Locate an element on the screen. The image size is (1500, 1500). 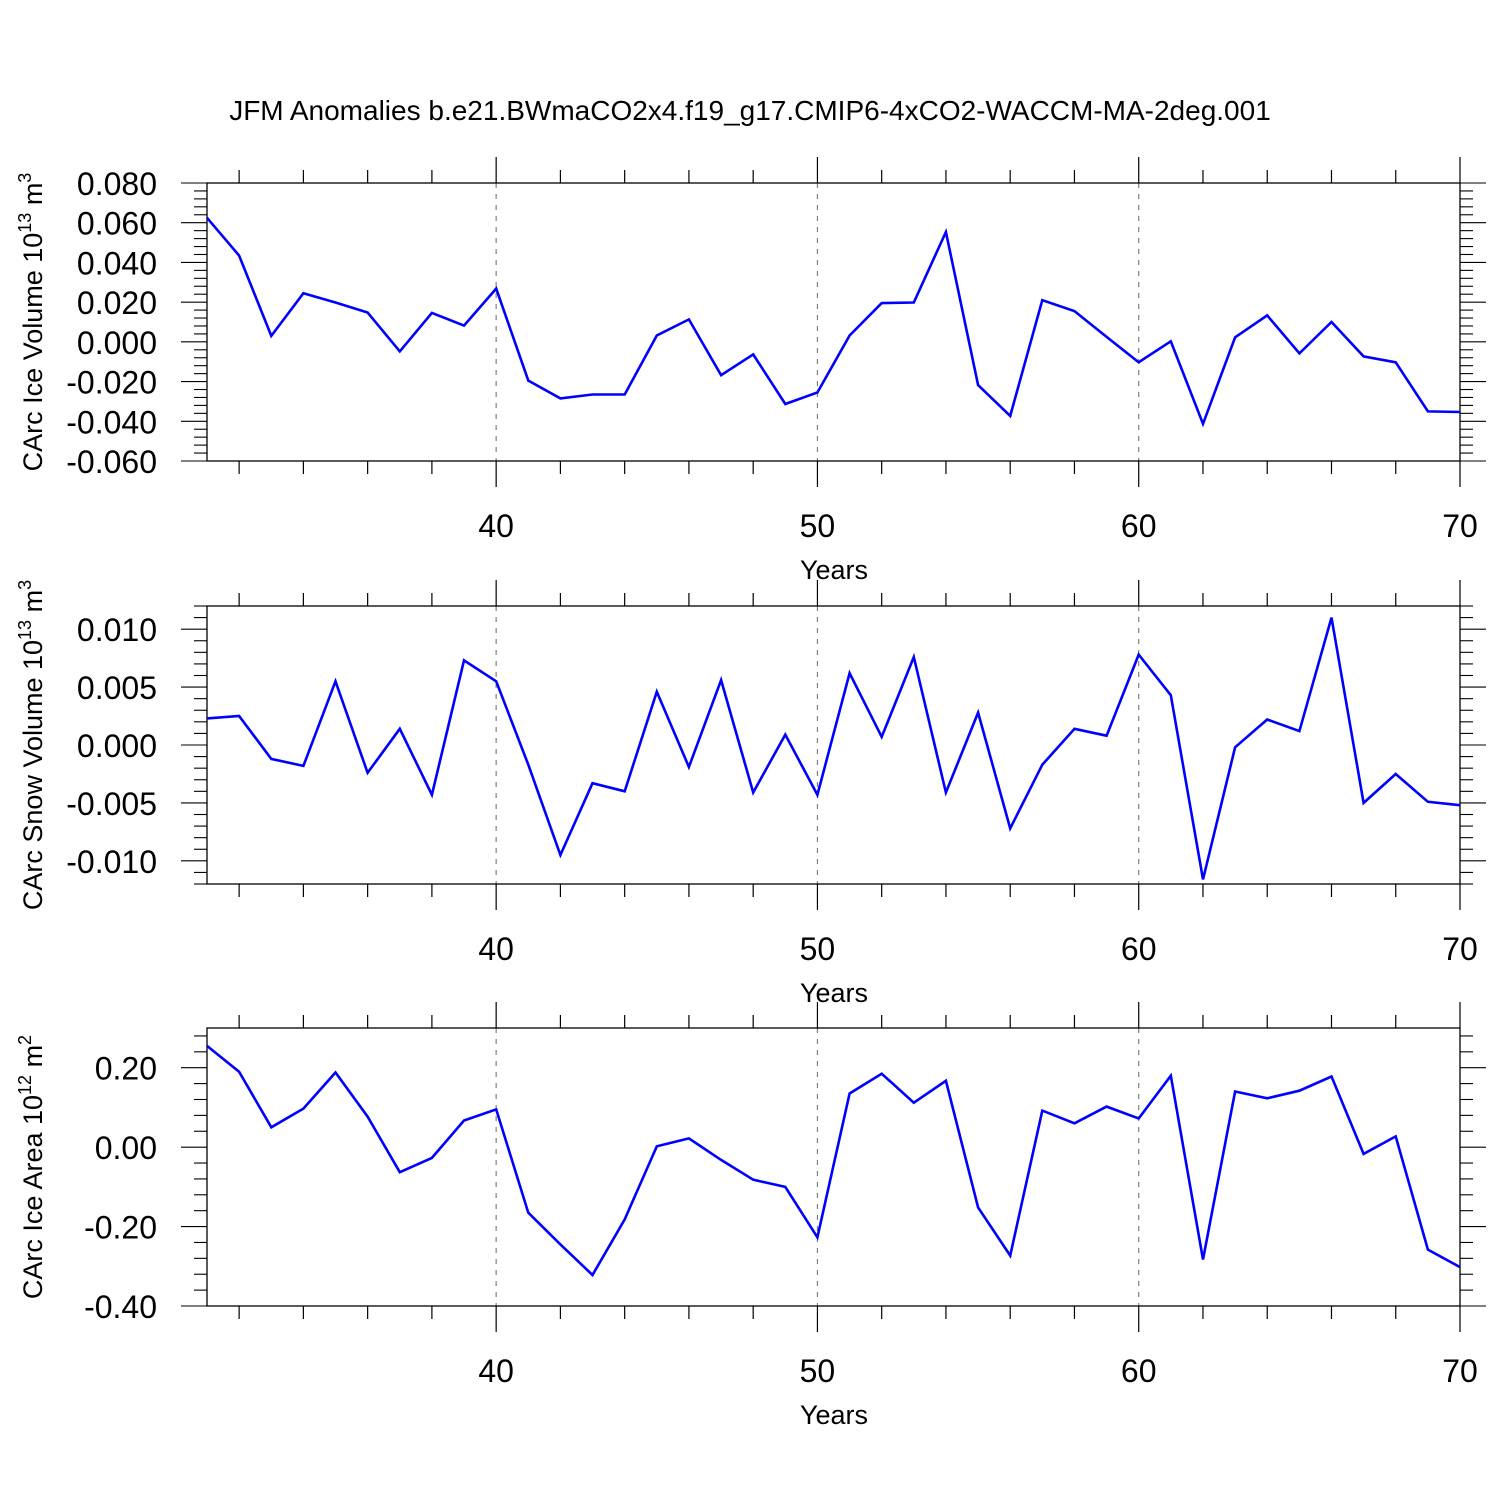
y-tick-label: 0.00 is located at coordinates (126, 1148).